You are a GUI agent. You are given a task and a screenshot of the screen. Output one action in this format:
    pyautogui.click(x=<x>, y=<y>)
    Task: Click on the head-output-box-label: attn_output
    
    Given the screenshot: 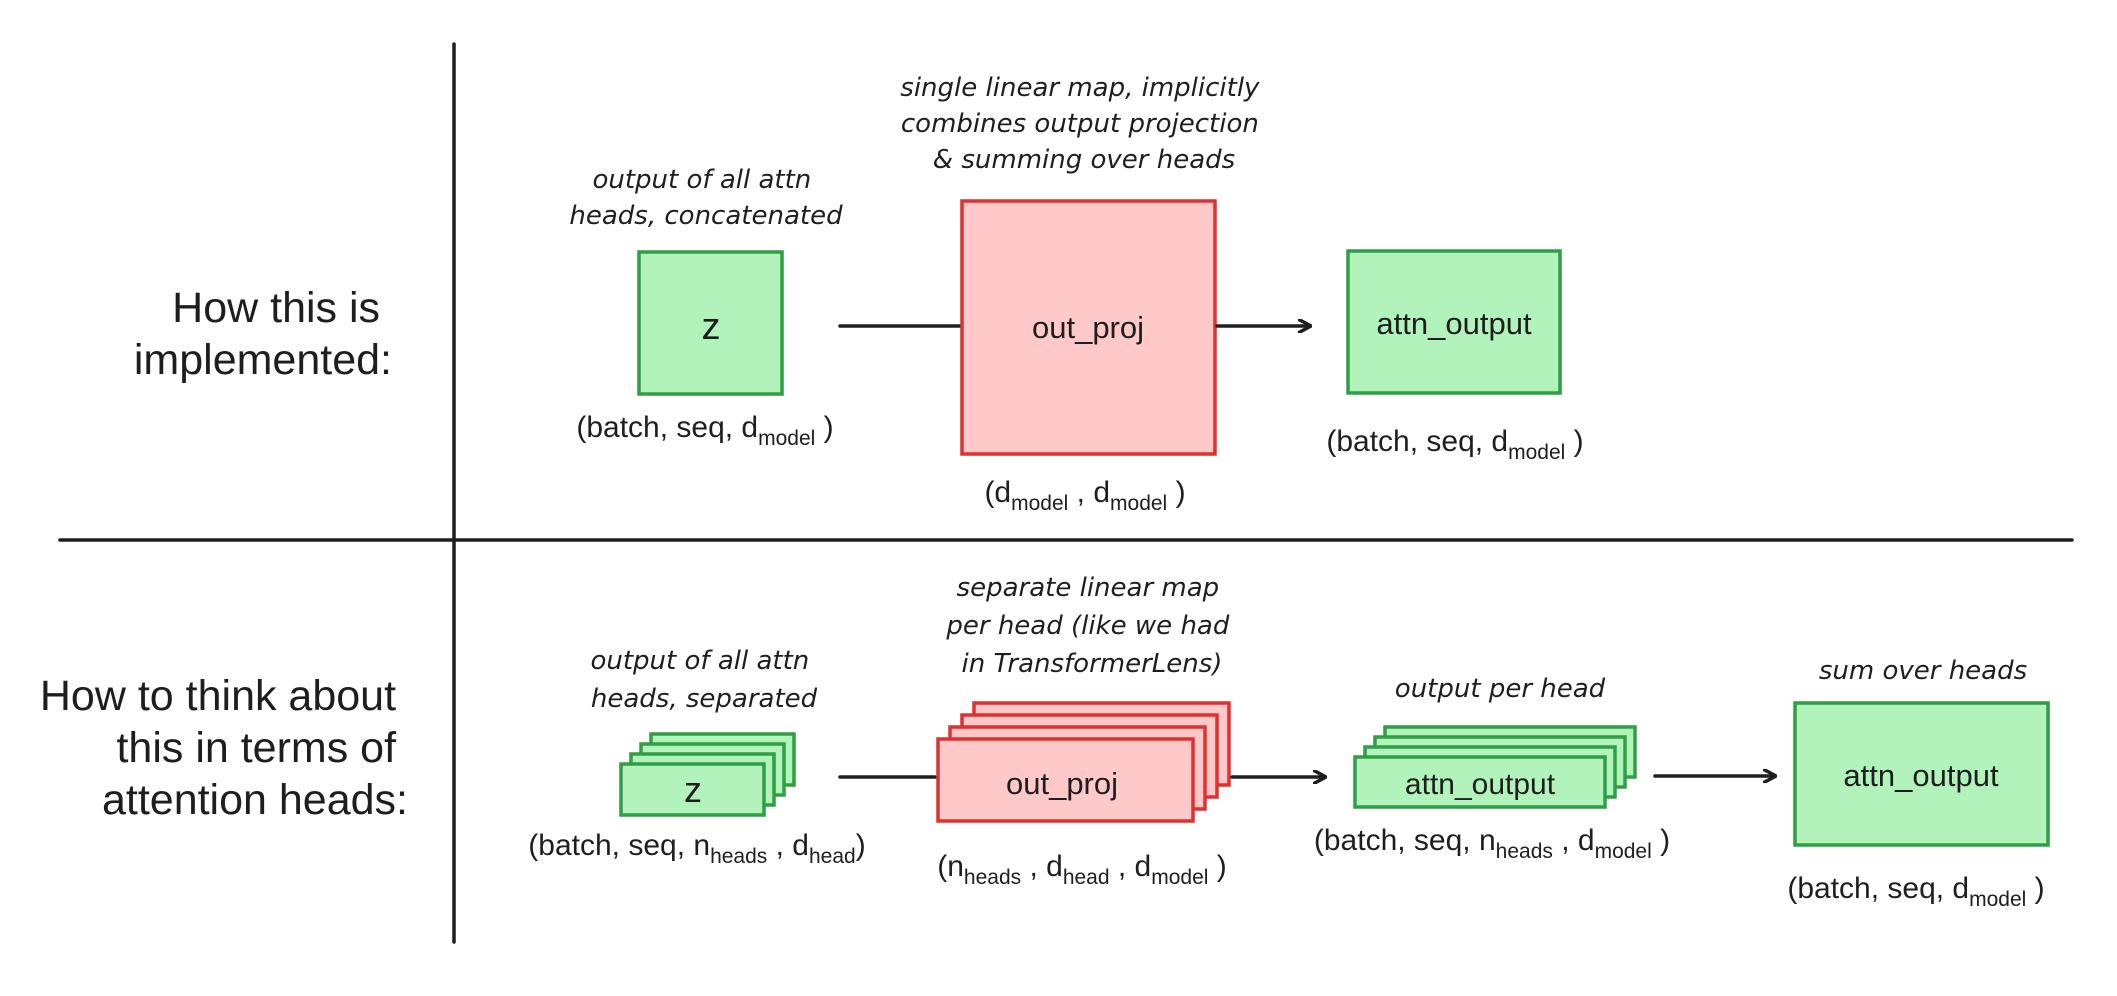 What is the action you would take?
    pyautogui.click(x=1480, y=784)
    